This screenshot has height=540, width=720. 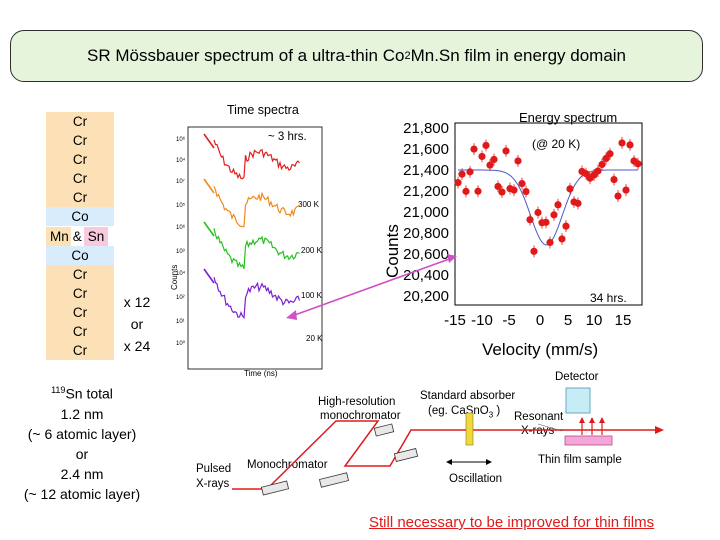 I want to click on temp-200: 200 K, so click(x=311, y=250).